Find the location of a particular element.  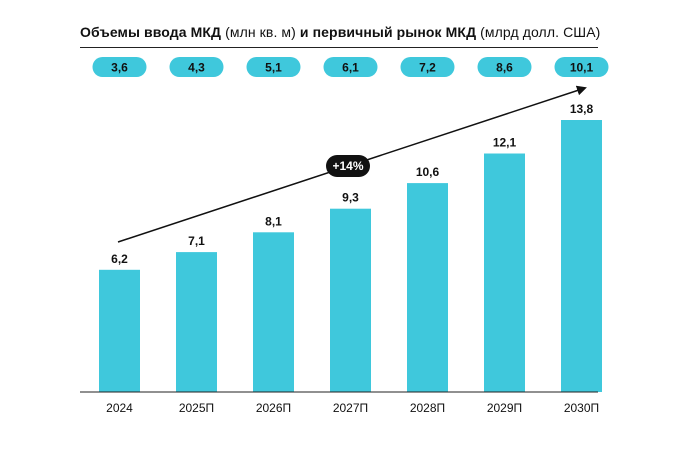

bar-2029П is located at coordinates (504, 272).